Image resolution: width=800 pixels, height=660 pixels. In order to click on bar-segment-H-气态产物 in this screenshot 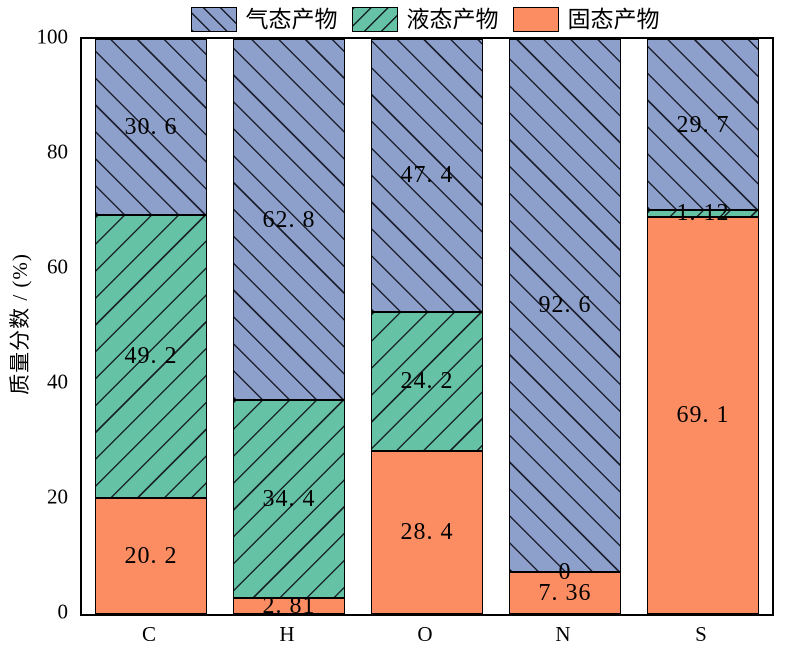, I will do `click(289, 219)`.